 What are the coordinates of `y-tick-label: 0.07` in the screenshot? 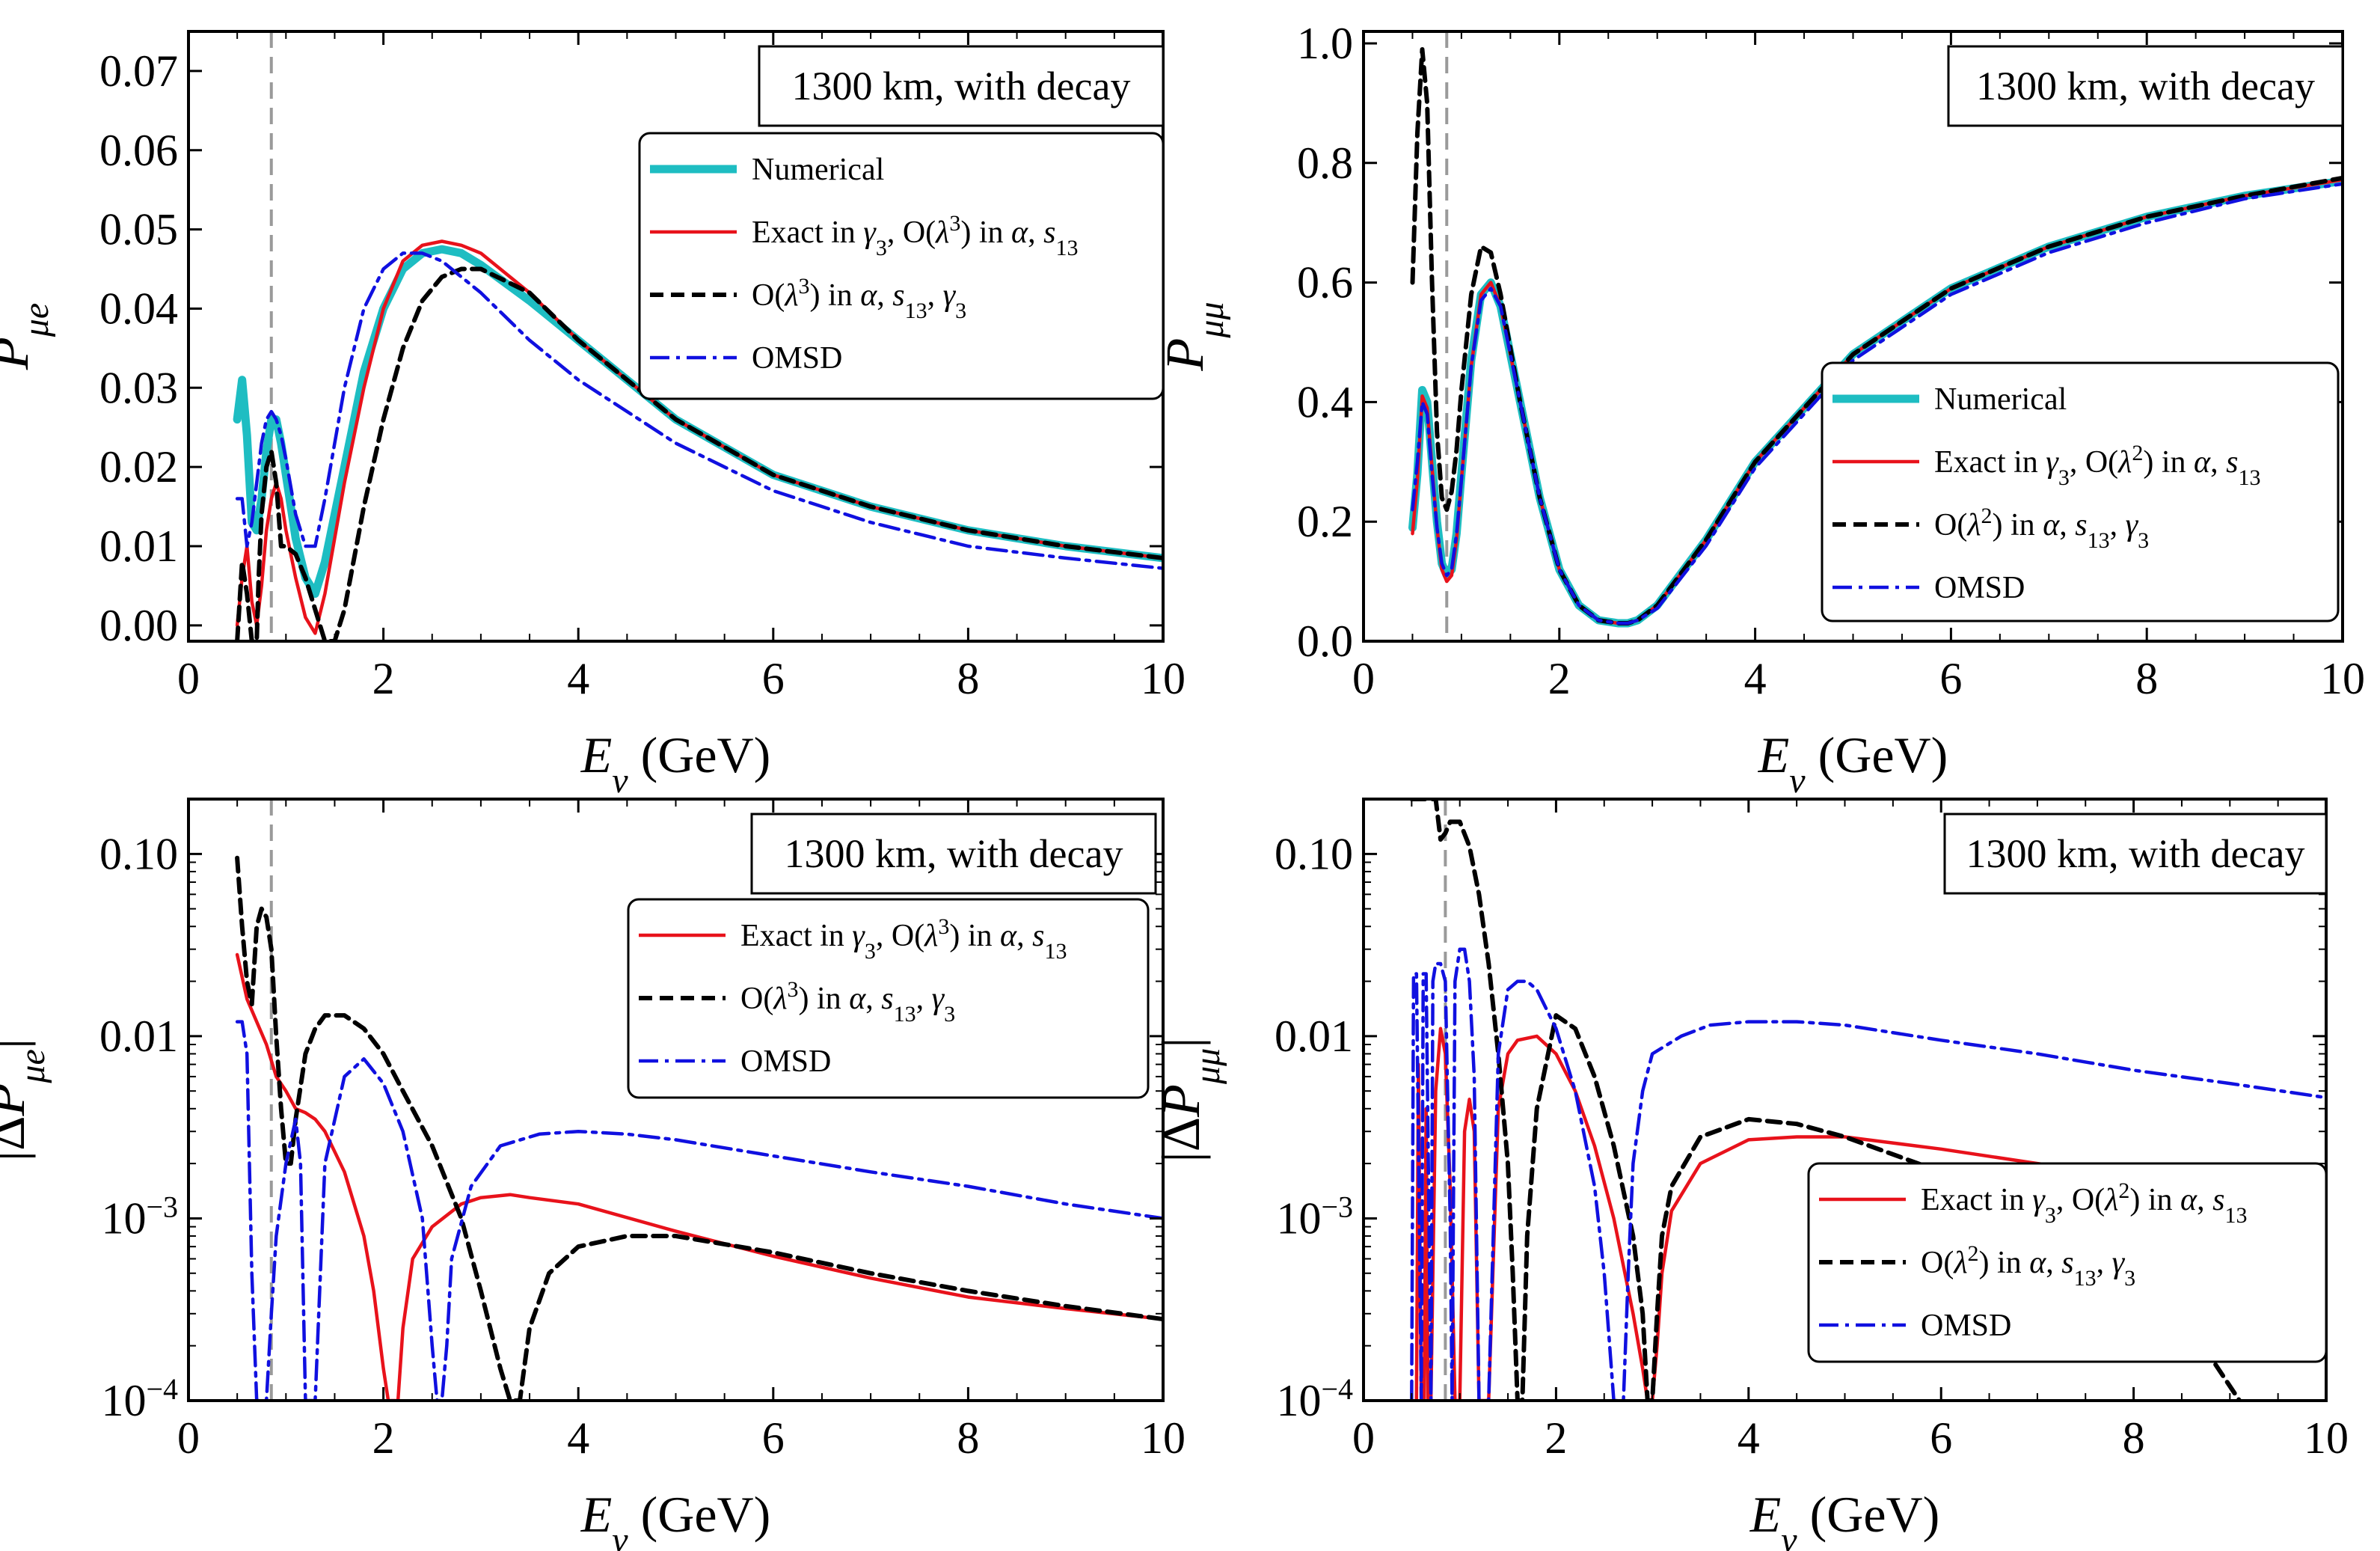 It's located at (138, 71).